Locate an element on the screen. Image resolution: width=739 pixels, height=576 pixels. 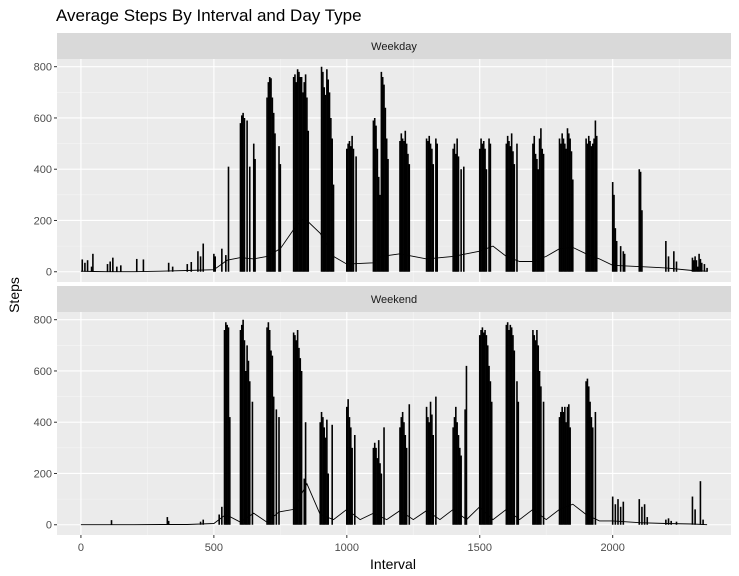
x-tick-label: 1000 is located at coordinates (347, 548).